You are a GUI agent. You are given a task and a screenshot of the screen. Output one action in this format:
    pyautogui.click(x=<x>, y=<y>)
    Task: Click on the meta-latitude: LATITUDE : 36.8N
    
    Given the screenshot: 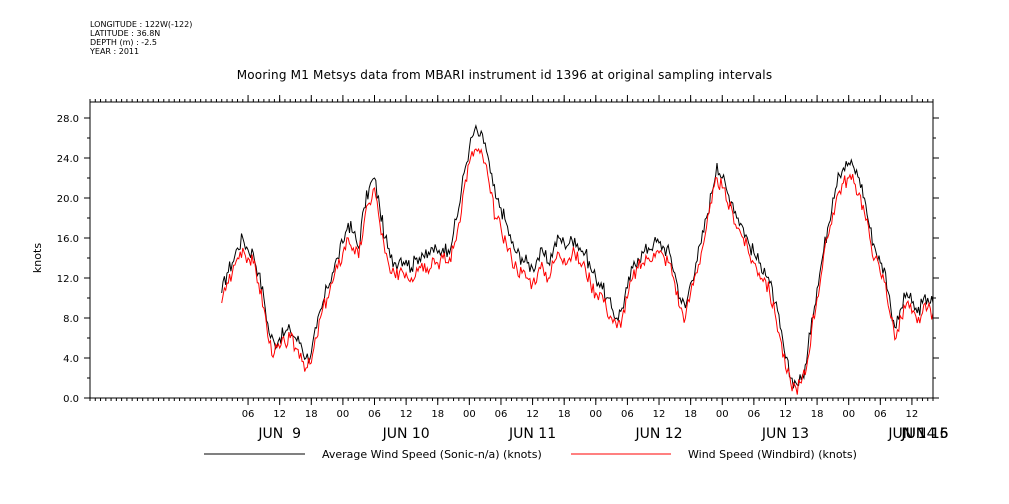 What is the action you would take?
    pyautogui.click(x=125, y=33)
    